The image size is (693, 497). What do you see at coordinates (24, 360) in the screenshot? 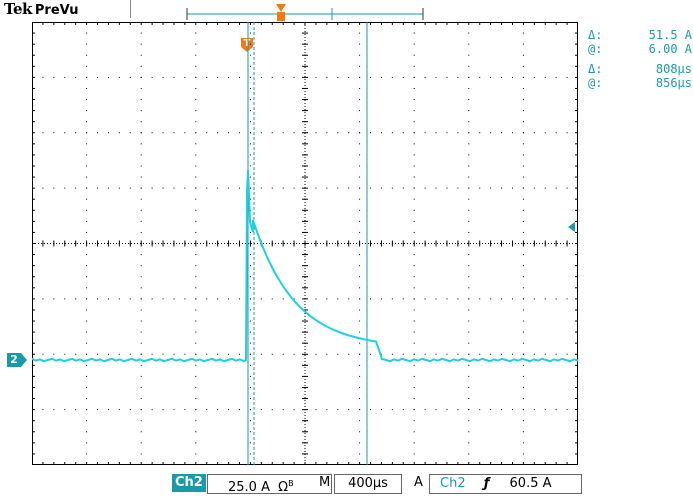
I see `channel-marker-pointer` at bounding box center [24, 360].